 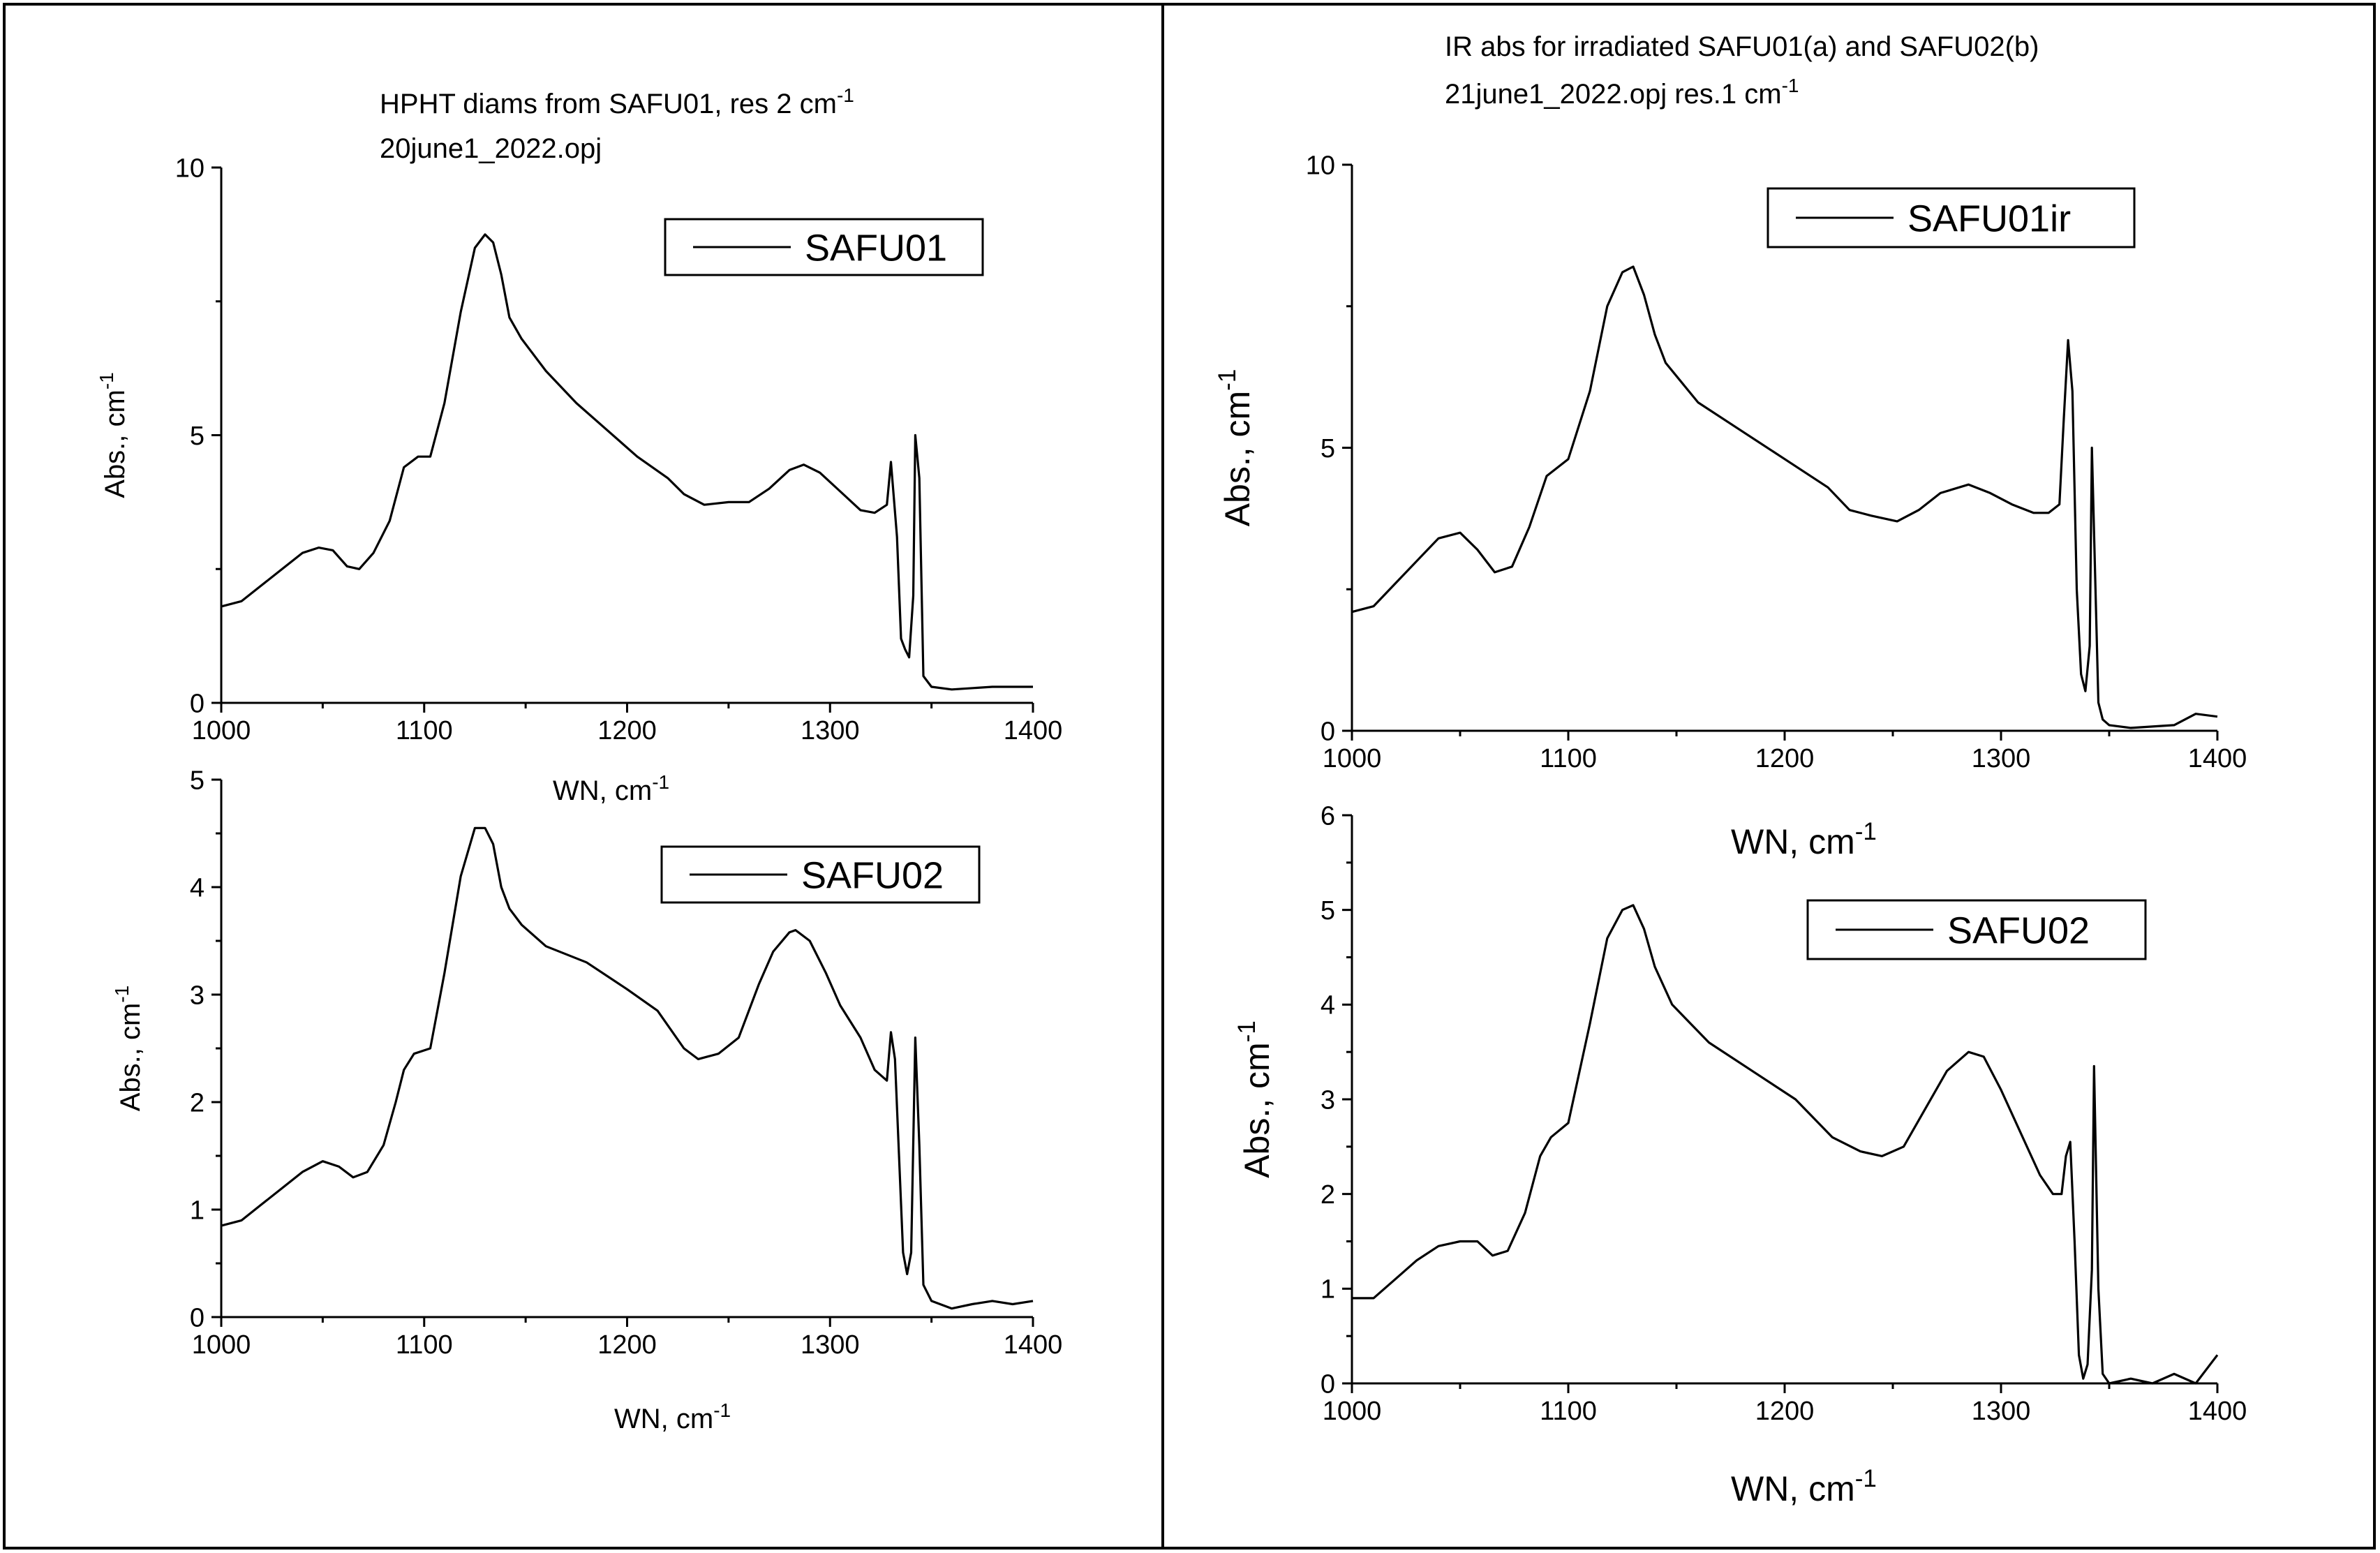 I want to click on legend-box, so click(x=824, y=247).